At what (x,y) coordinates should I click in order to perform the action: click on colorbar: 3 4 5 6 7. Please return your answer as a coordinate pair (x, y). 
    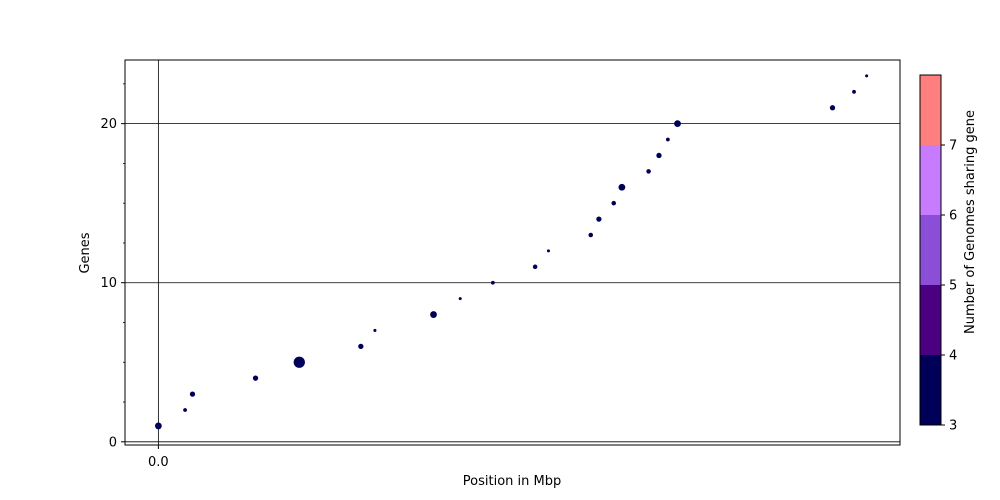
    Looking at the image, I should click on (938, 254).